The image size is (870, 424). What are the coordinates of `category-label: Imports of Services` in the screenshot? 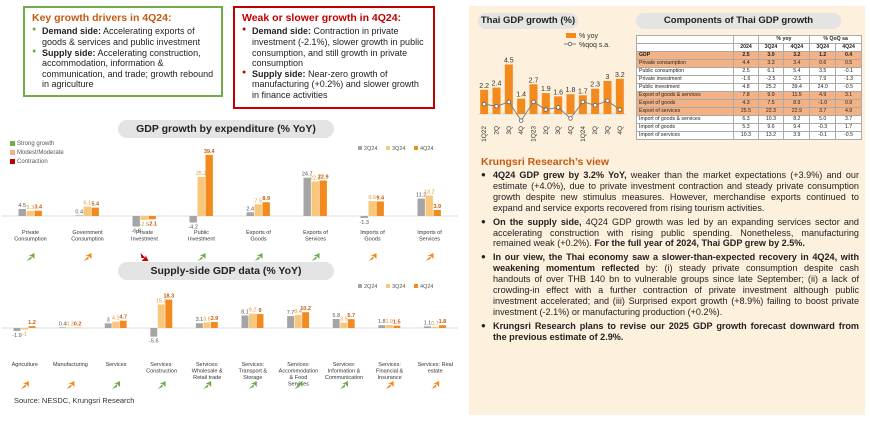 It's located at (429, 236).